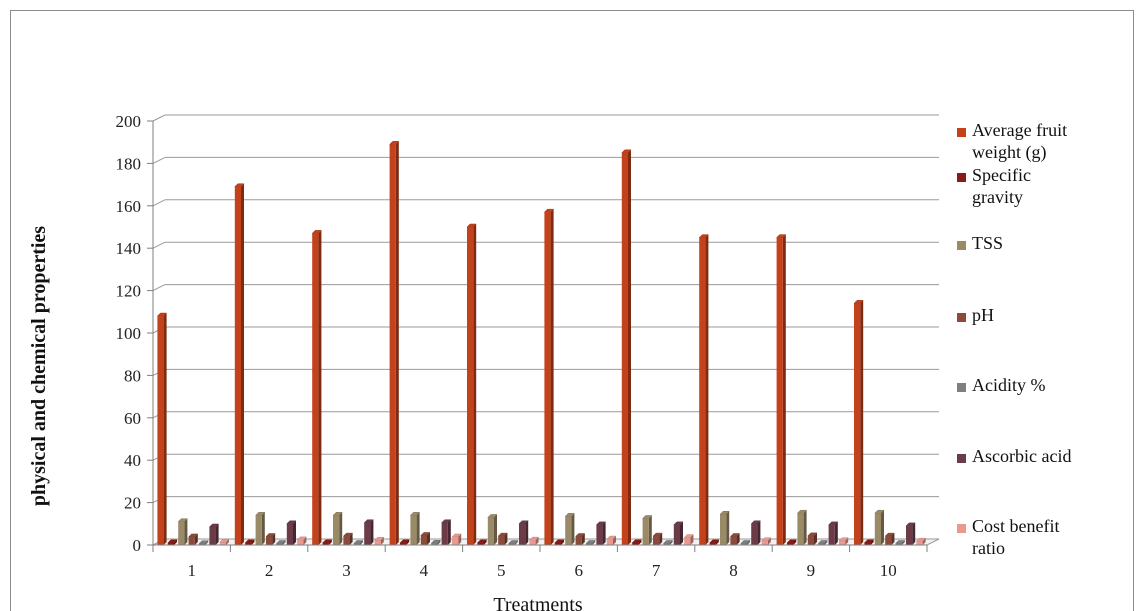  I want to click on legend-label: pH, so click(983, 315).